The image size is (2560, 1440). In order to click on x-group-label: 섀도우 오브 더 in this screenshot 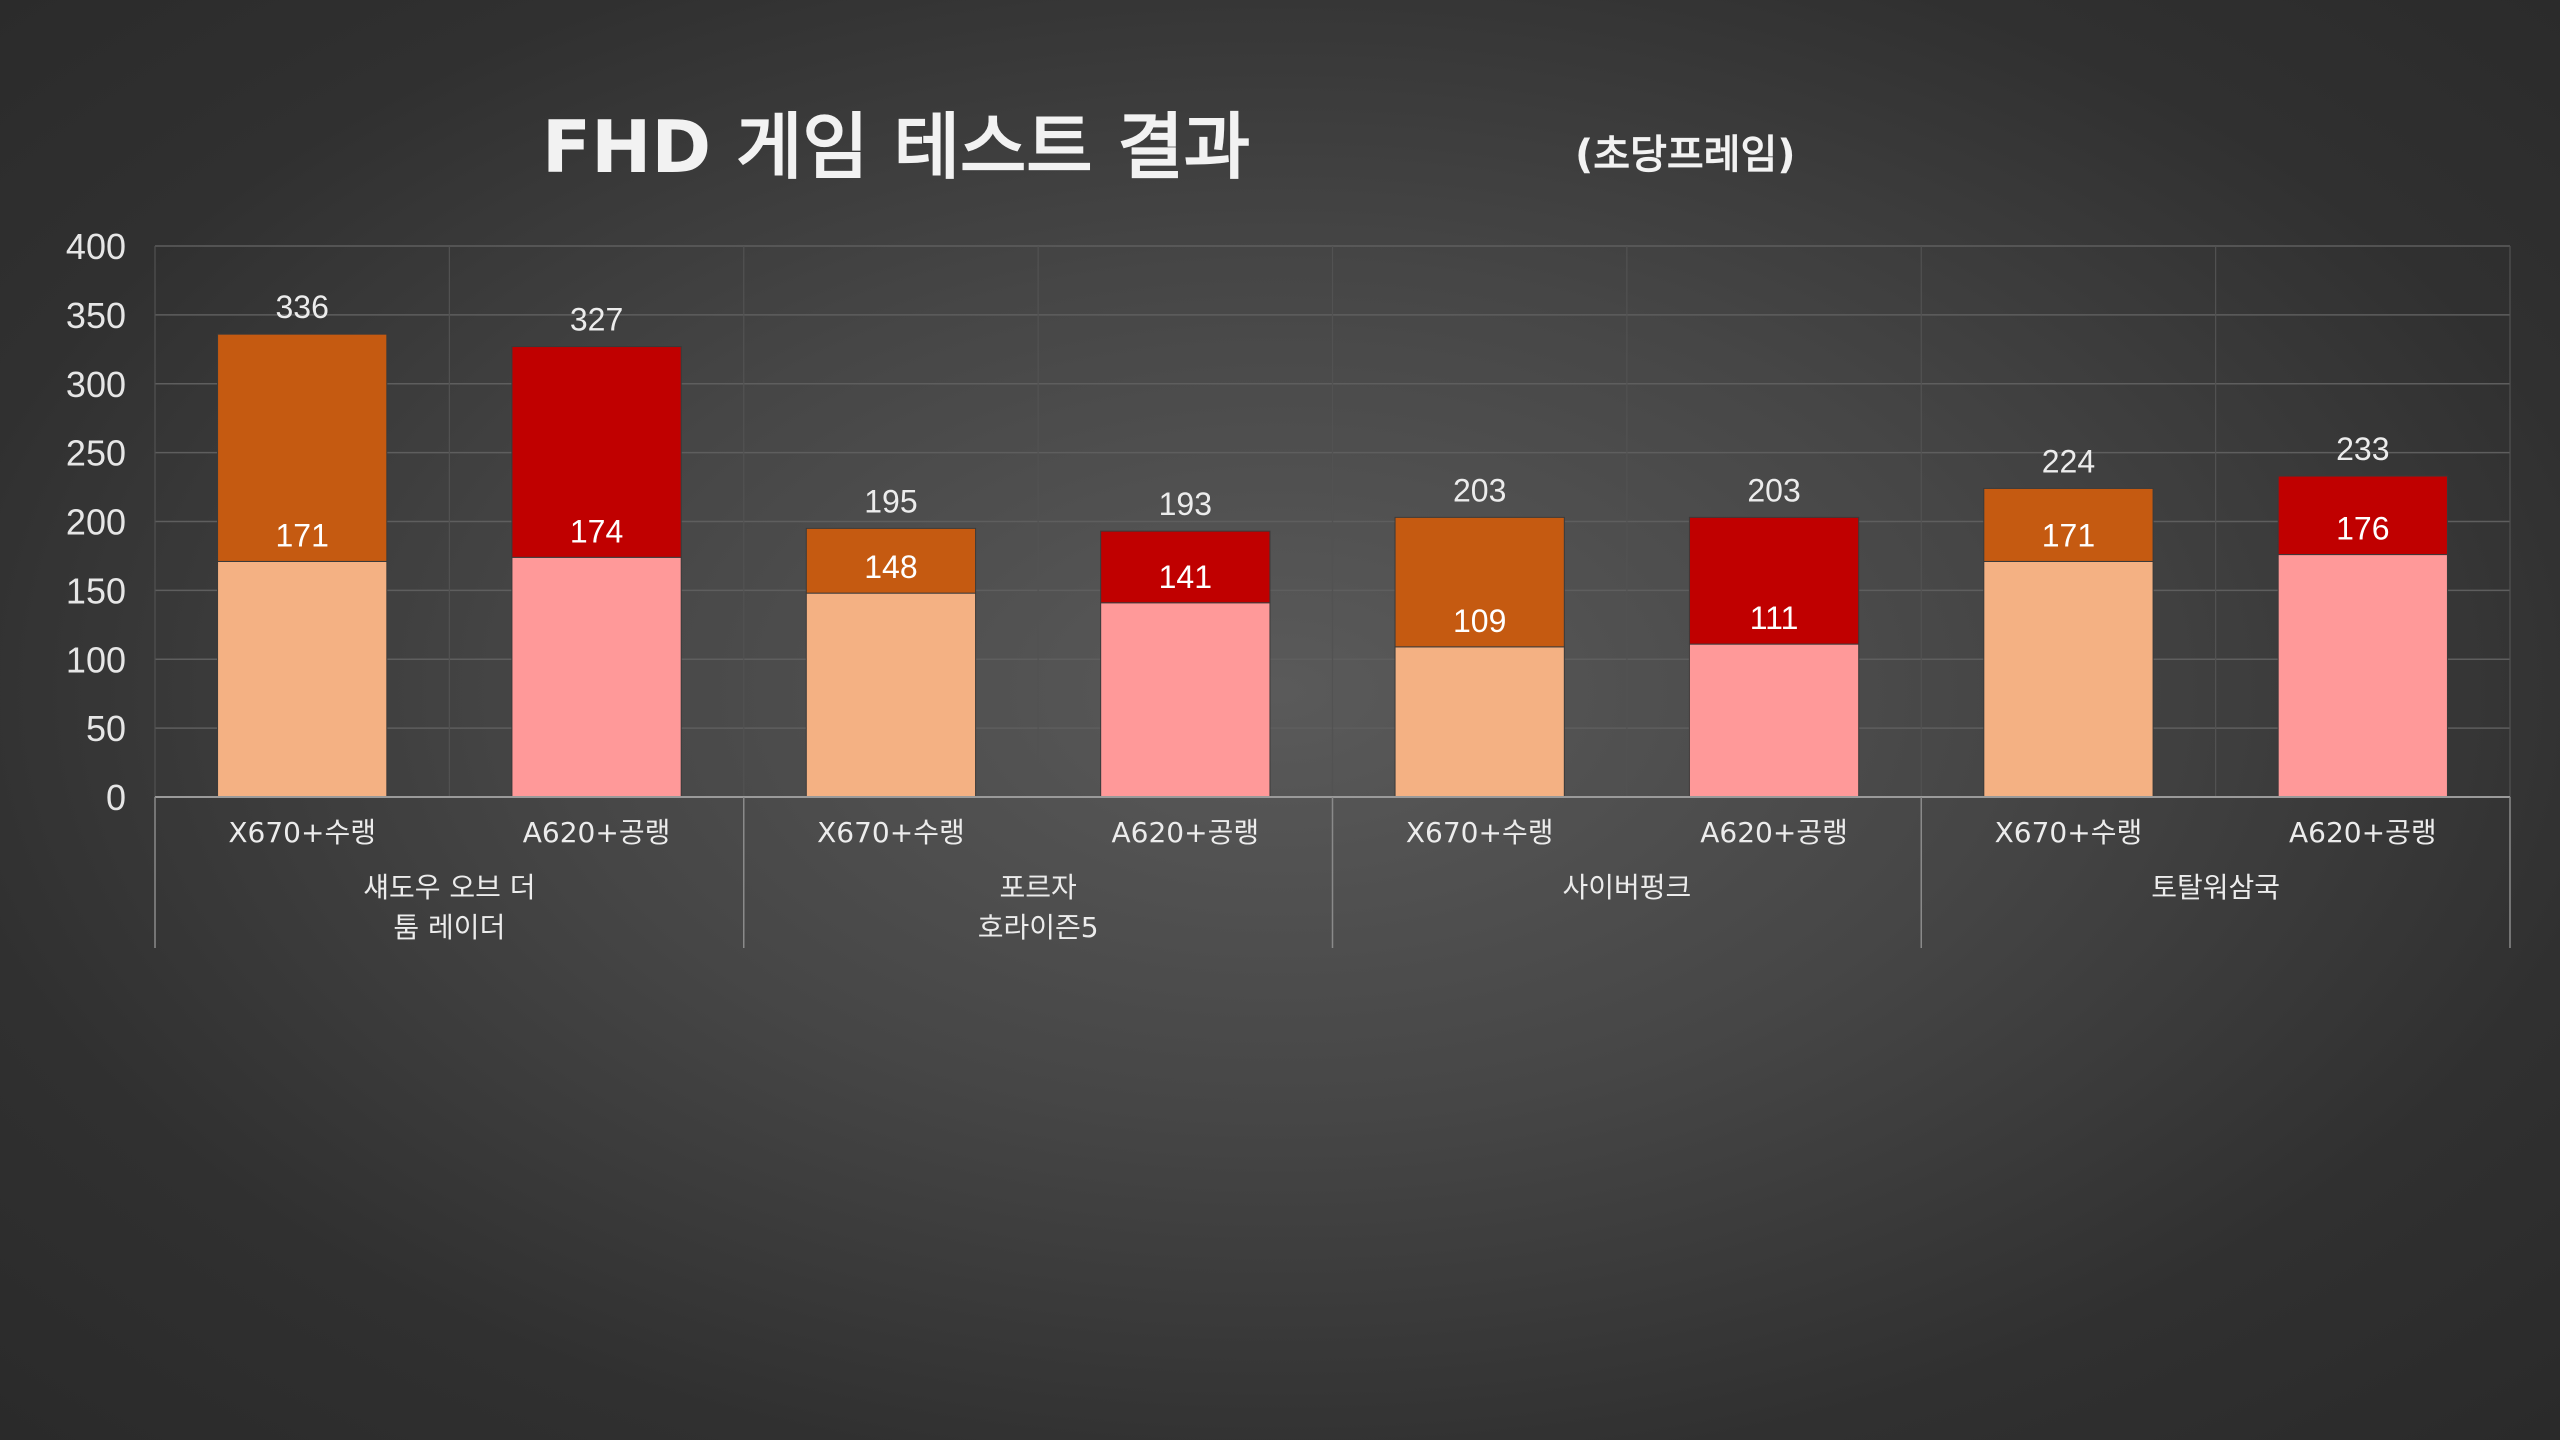, I will do `click(449, 887)`.